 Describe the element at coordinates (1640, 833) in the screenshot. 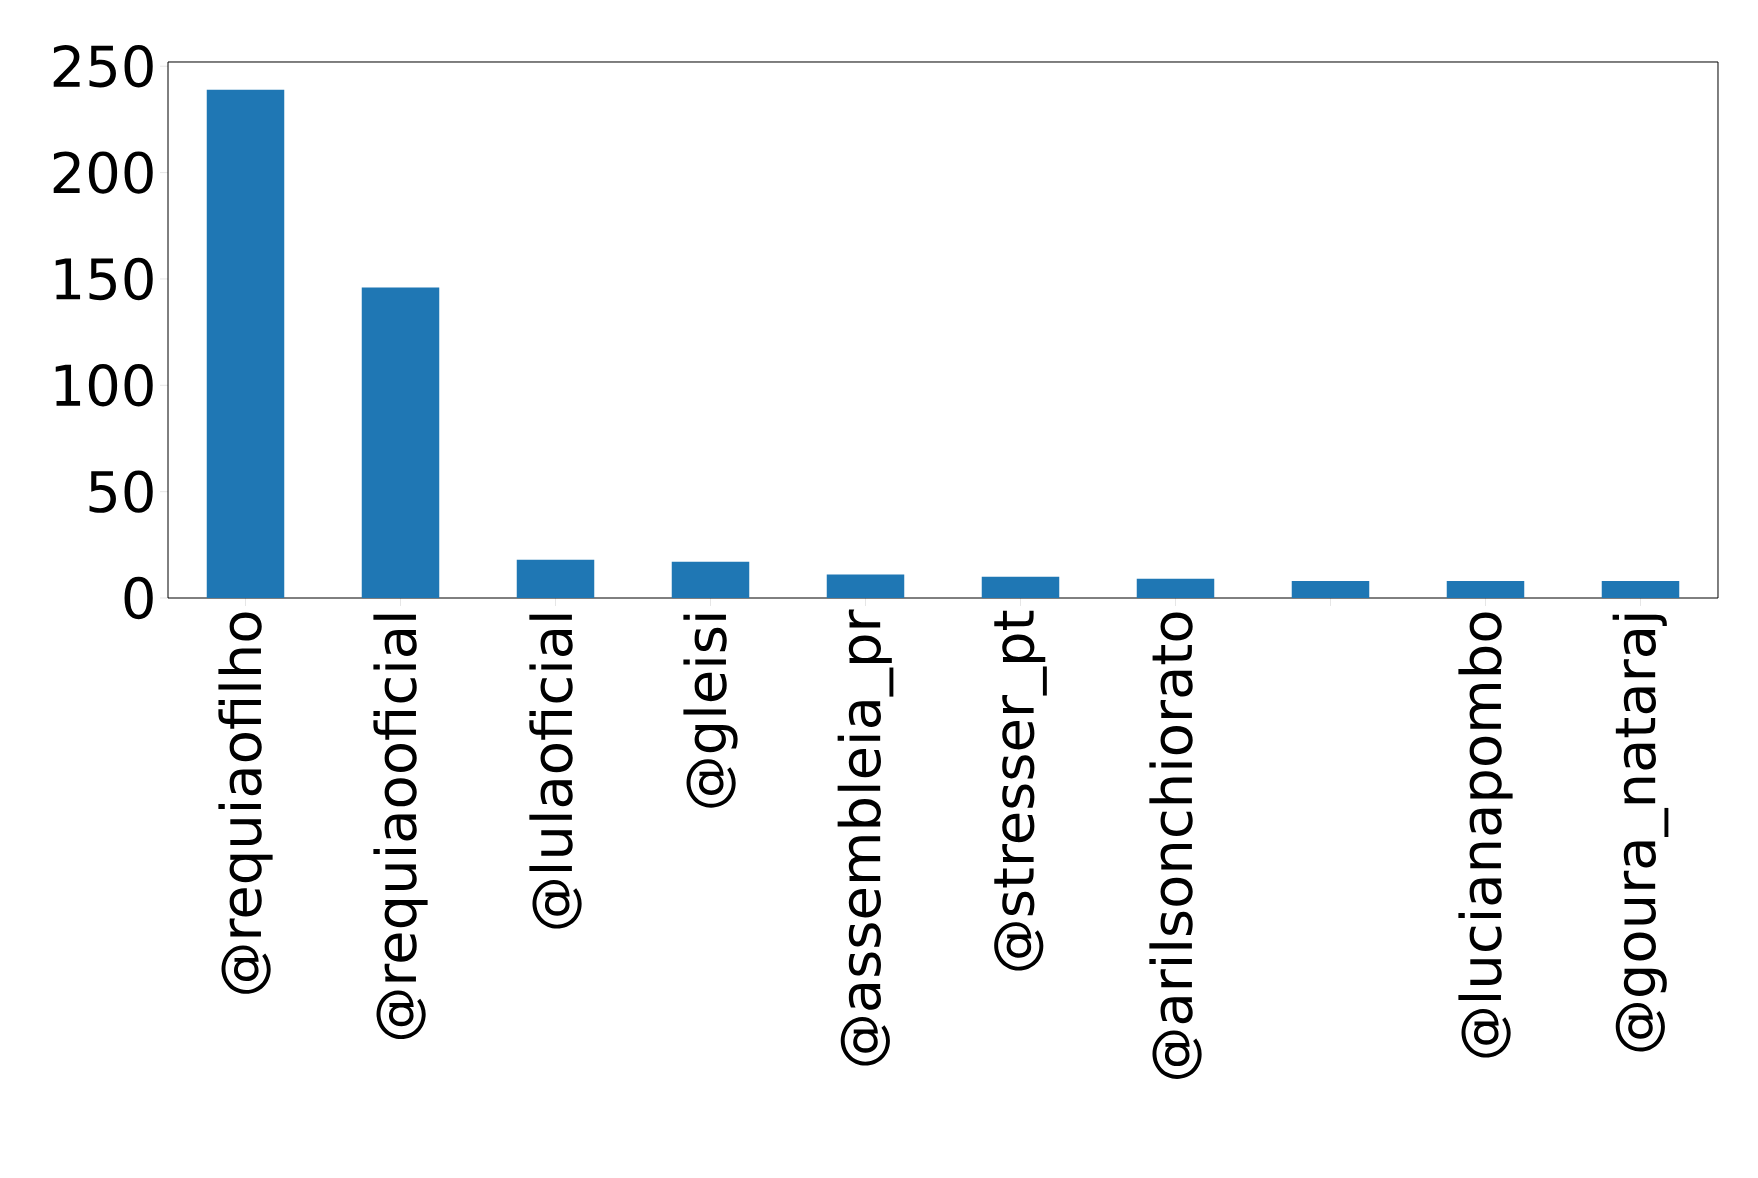

I see `x-tick-label: @goura_nataraj` at that location.